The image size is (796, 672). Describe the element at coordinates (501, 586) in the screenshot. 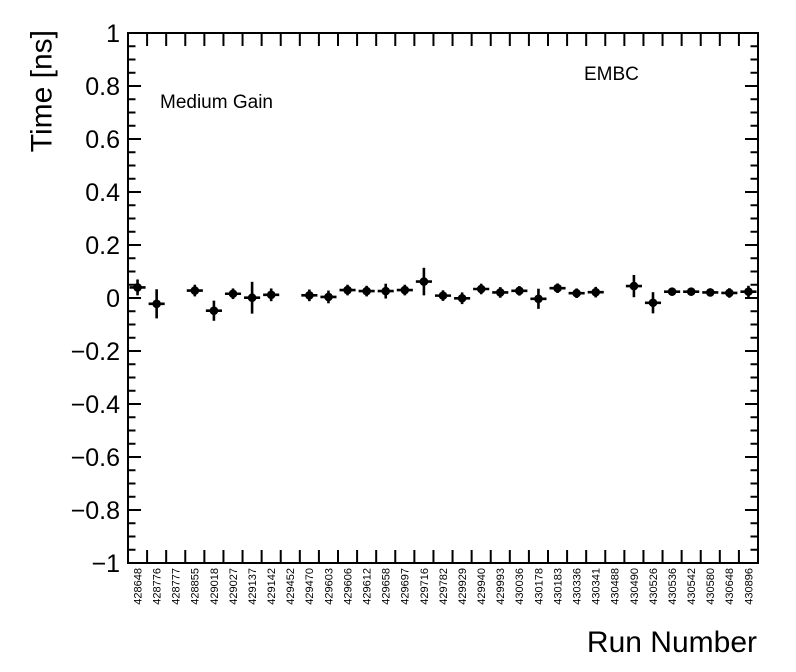

I see `x-tick-label: 429993` at that location.